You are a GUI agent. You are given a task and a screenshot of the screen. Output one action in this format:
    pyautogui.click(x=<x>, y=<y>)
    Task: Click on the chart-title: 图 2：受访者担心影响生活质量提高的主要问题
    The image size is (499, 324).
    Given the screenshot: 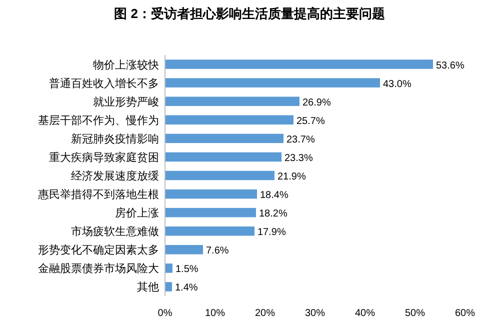 What is the action you would take?
    pyautogui.click(x=249, y=13)
    